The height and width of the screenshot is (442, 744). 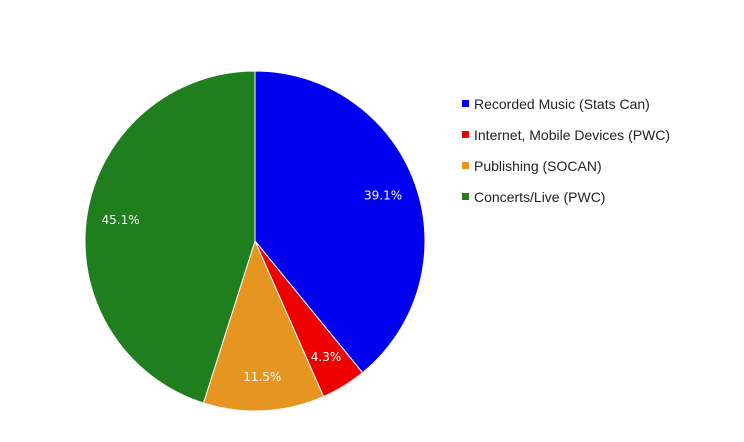 I want to click on legend-item-publishing: Publishing (SOCAN), so click(x=566, y=165).